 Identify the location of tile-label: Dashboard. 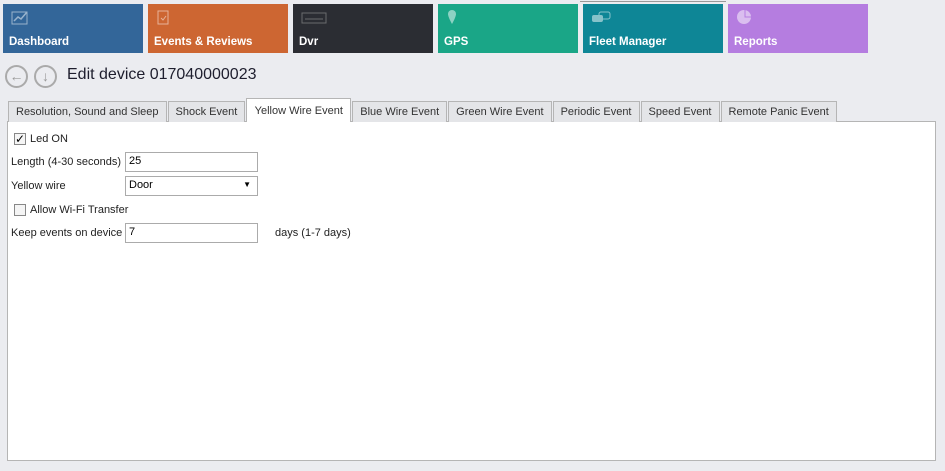
(39, 42).